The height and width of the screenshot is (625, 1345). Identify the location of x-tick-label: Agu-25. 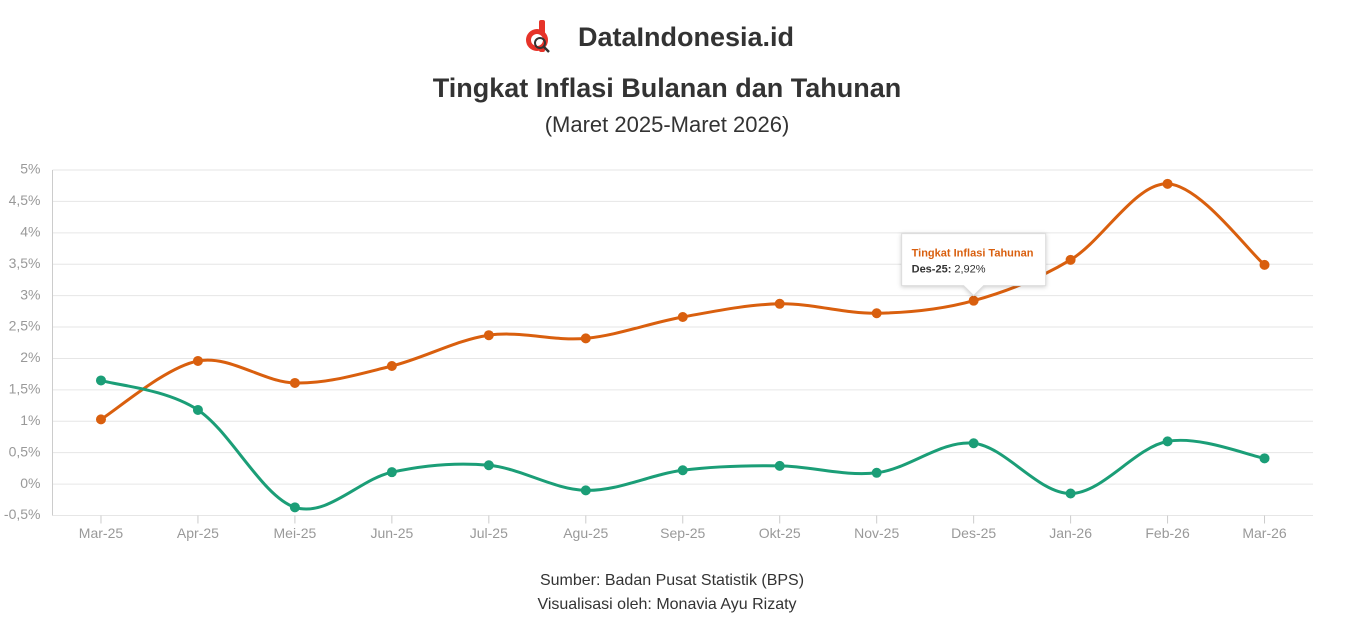
(585, 533).